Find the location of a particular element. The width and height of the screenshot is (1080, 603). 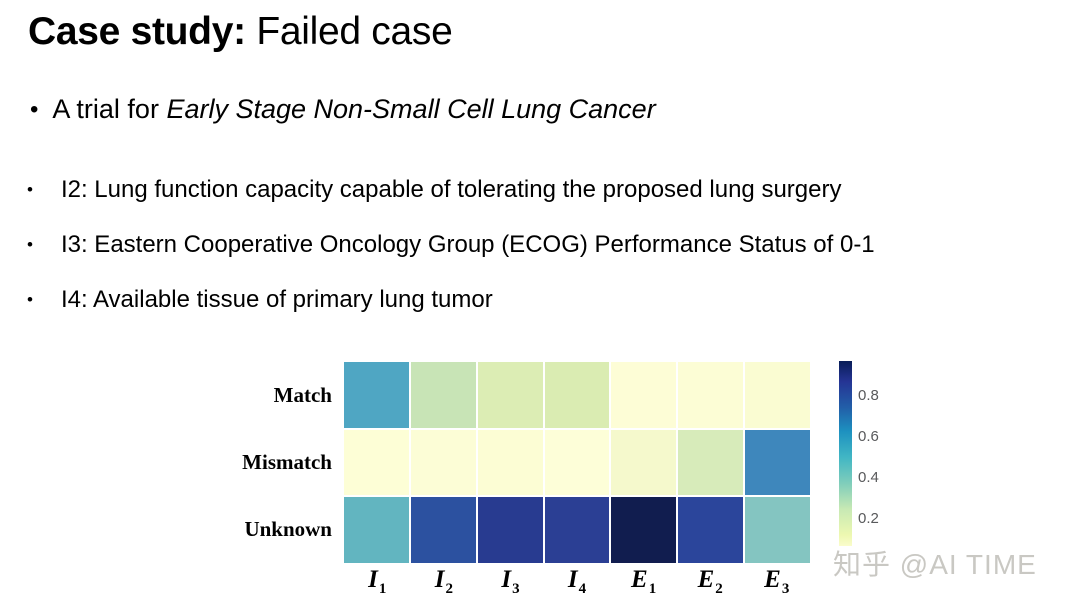

watermark: 知乎 @AI TIME is located at coordinates (935, 564).